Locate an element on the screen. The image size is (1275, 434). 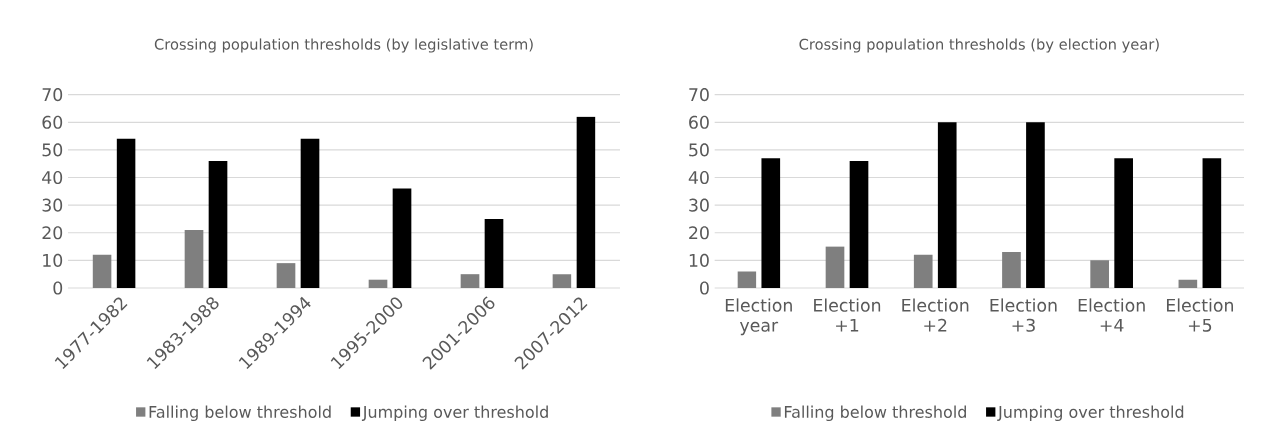
x-tick-label: Election +3 is located at coordinates (1023, 315).